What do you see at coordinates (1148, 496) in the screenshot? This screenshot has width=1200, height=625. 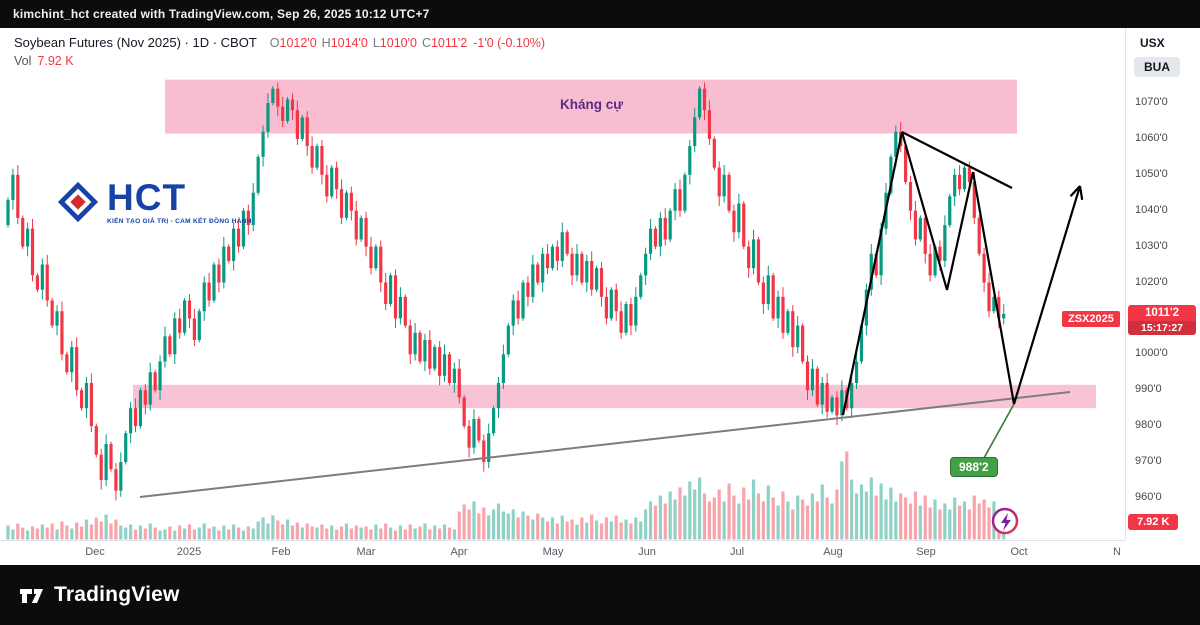 I see `price-tick: 960'0` at bounding box center [1148, 496].